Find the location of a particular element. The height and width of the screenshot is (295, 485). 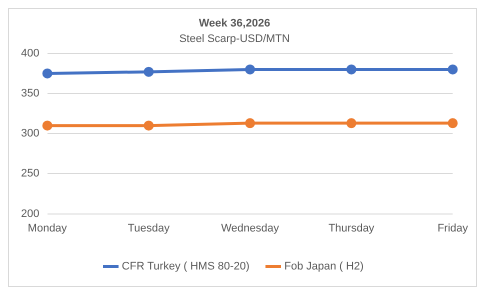

chart-subtitle: Steel Scarp-USD/MTN is located at coordinates (234, 38).